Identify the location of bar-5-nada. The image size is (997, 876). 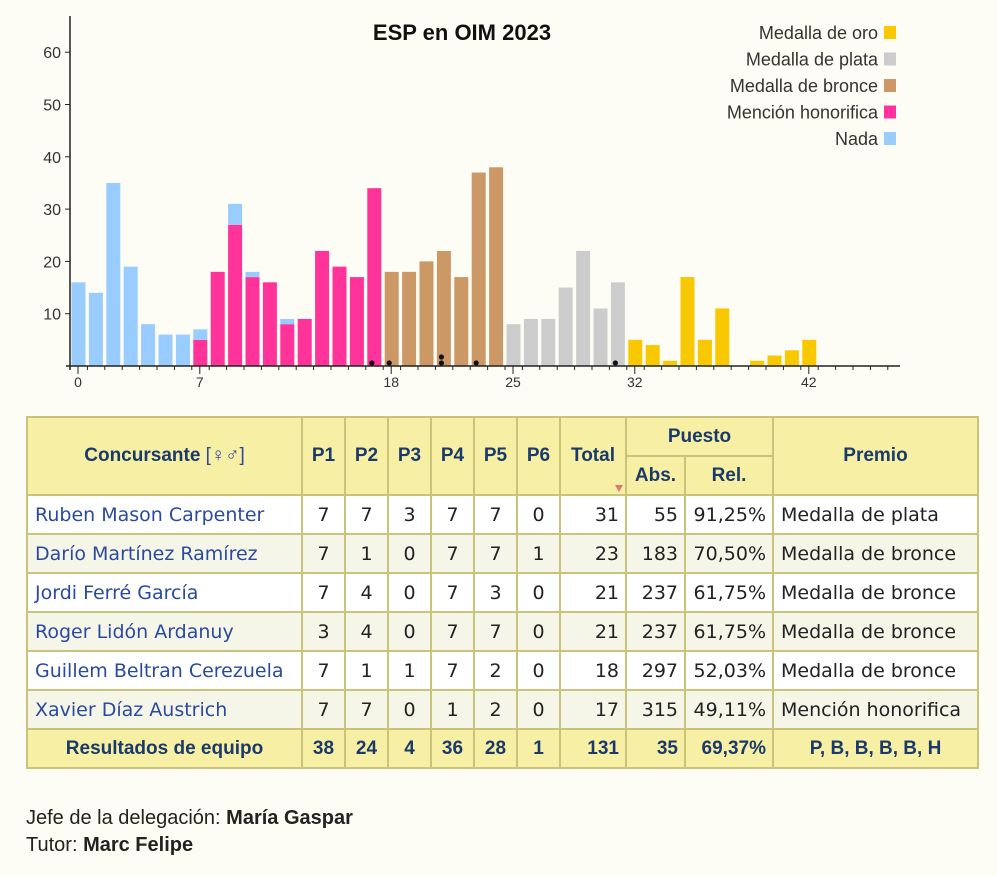
(165, 350).